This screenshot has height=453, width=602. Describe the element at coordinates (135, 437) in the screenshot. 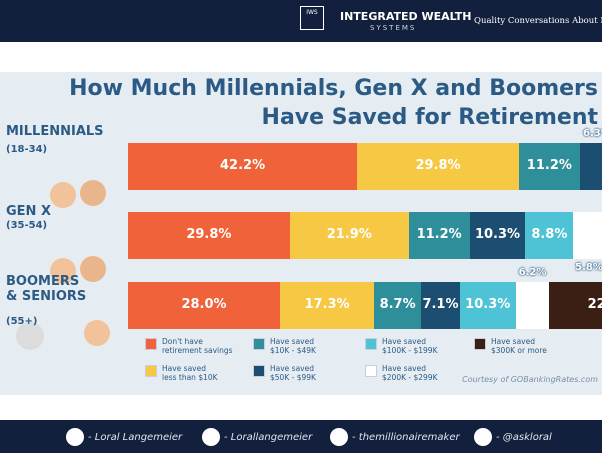

I see `social-handle: - Loral Langemeier` at that location.